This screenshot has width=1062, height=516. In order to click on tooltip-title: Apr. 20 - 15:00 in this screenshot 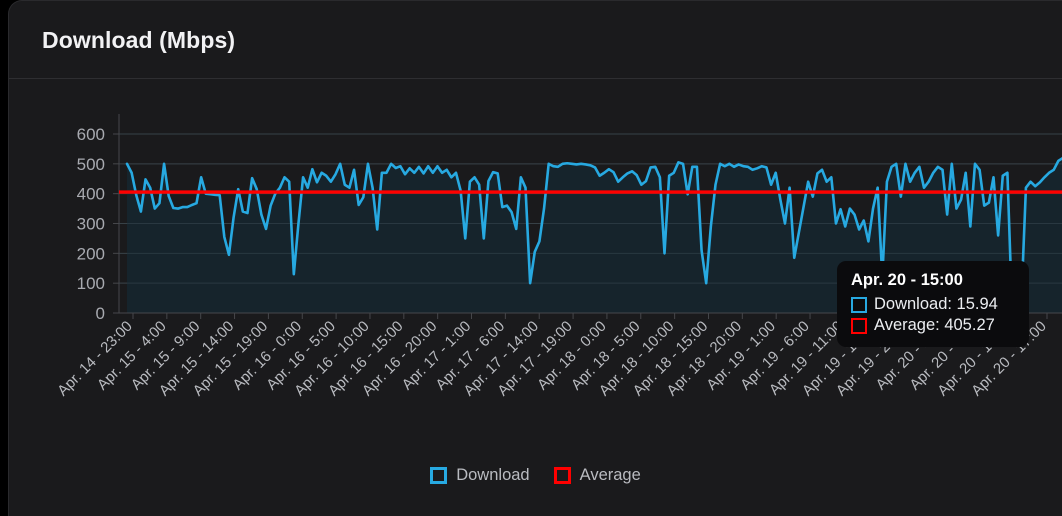, I will do `click(907, 280)`.